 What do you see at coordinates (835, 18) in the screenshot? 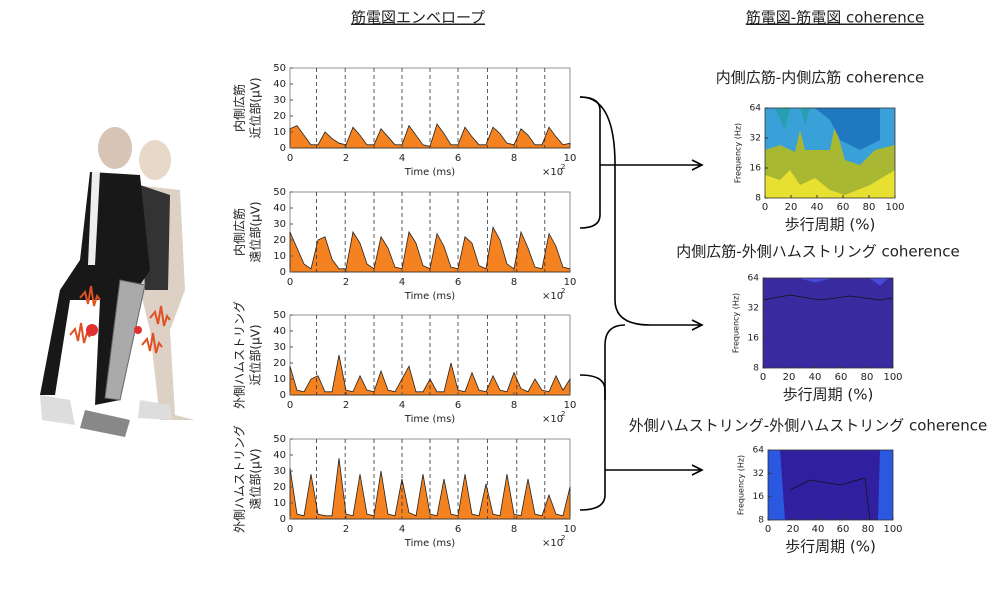
I see `right-heading: 筋電図-筋電図 coherence` at bounding box center [835, 18].